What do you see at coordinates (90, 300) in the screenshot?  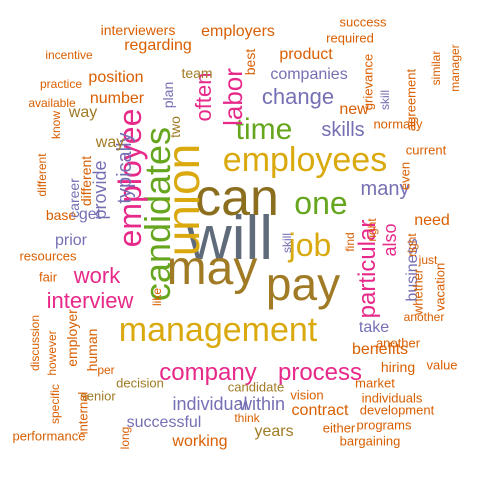 I see `word: interview` at bounding box center [90, 300].